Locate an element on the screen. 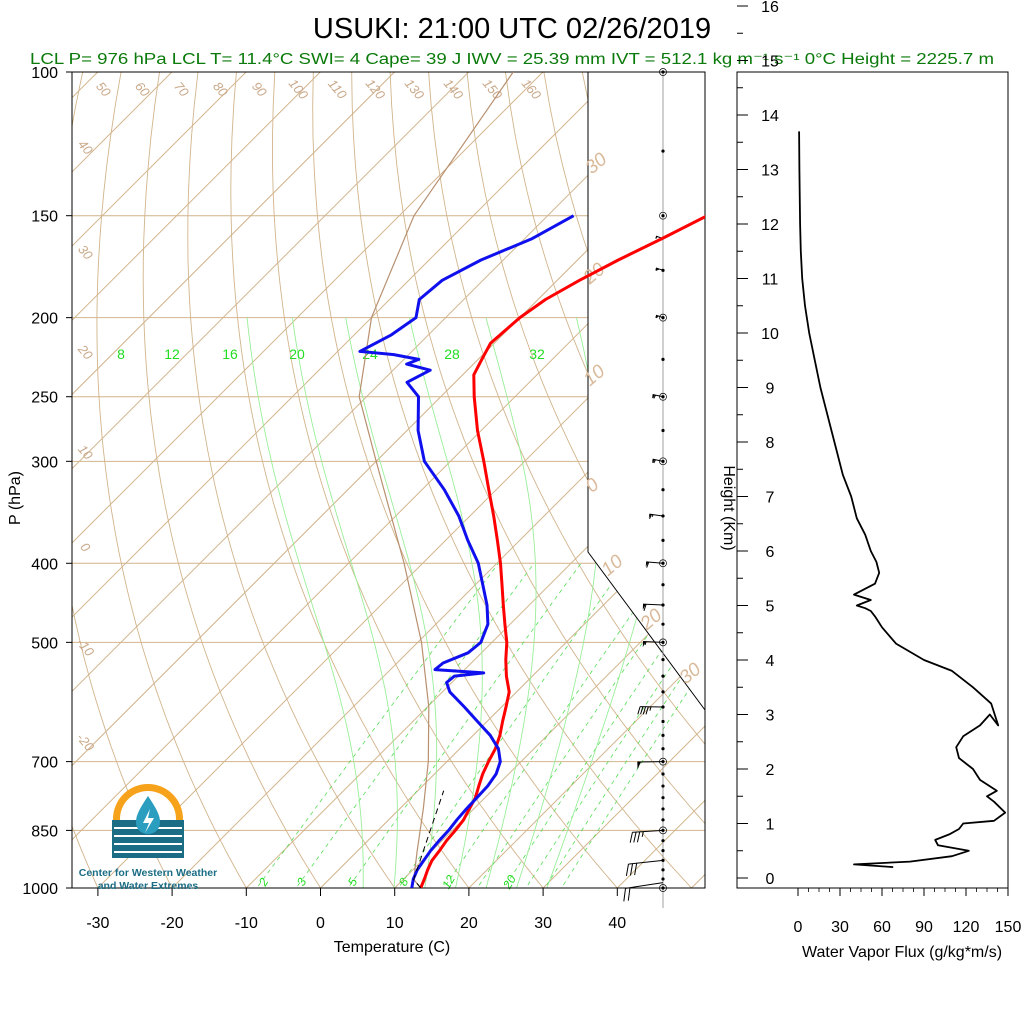  x-tick-label: 30 is located at coordinates (543, 923).